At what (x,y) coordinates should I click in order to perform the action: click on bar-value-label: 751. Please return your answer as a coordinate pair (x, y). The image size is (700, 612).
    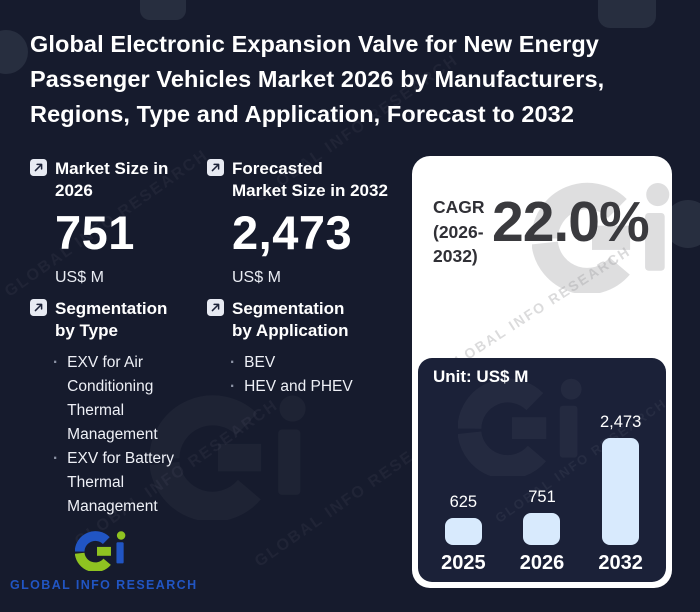
    Looking at the image, I should click on (542, 496).